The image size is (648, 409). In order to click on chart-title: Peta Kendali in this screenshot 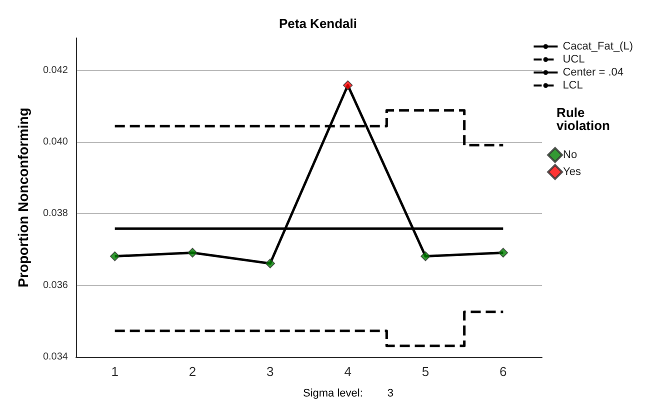, I will do `click(318, 23)`.